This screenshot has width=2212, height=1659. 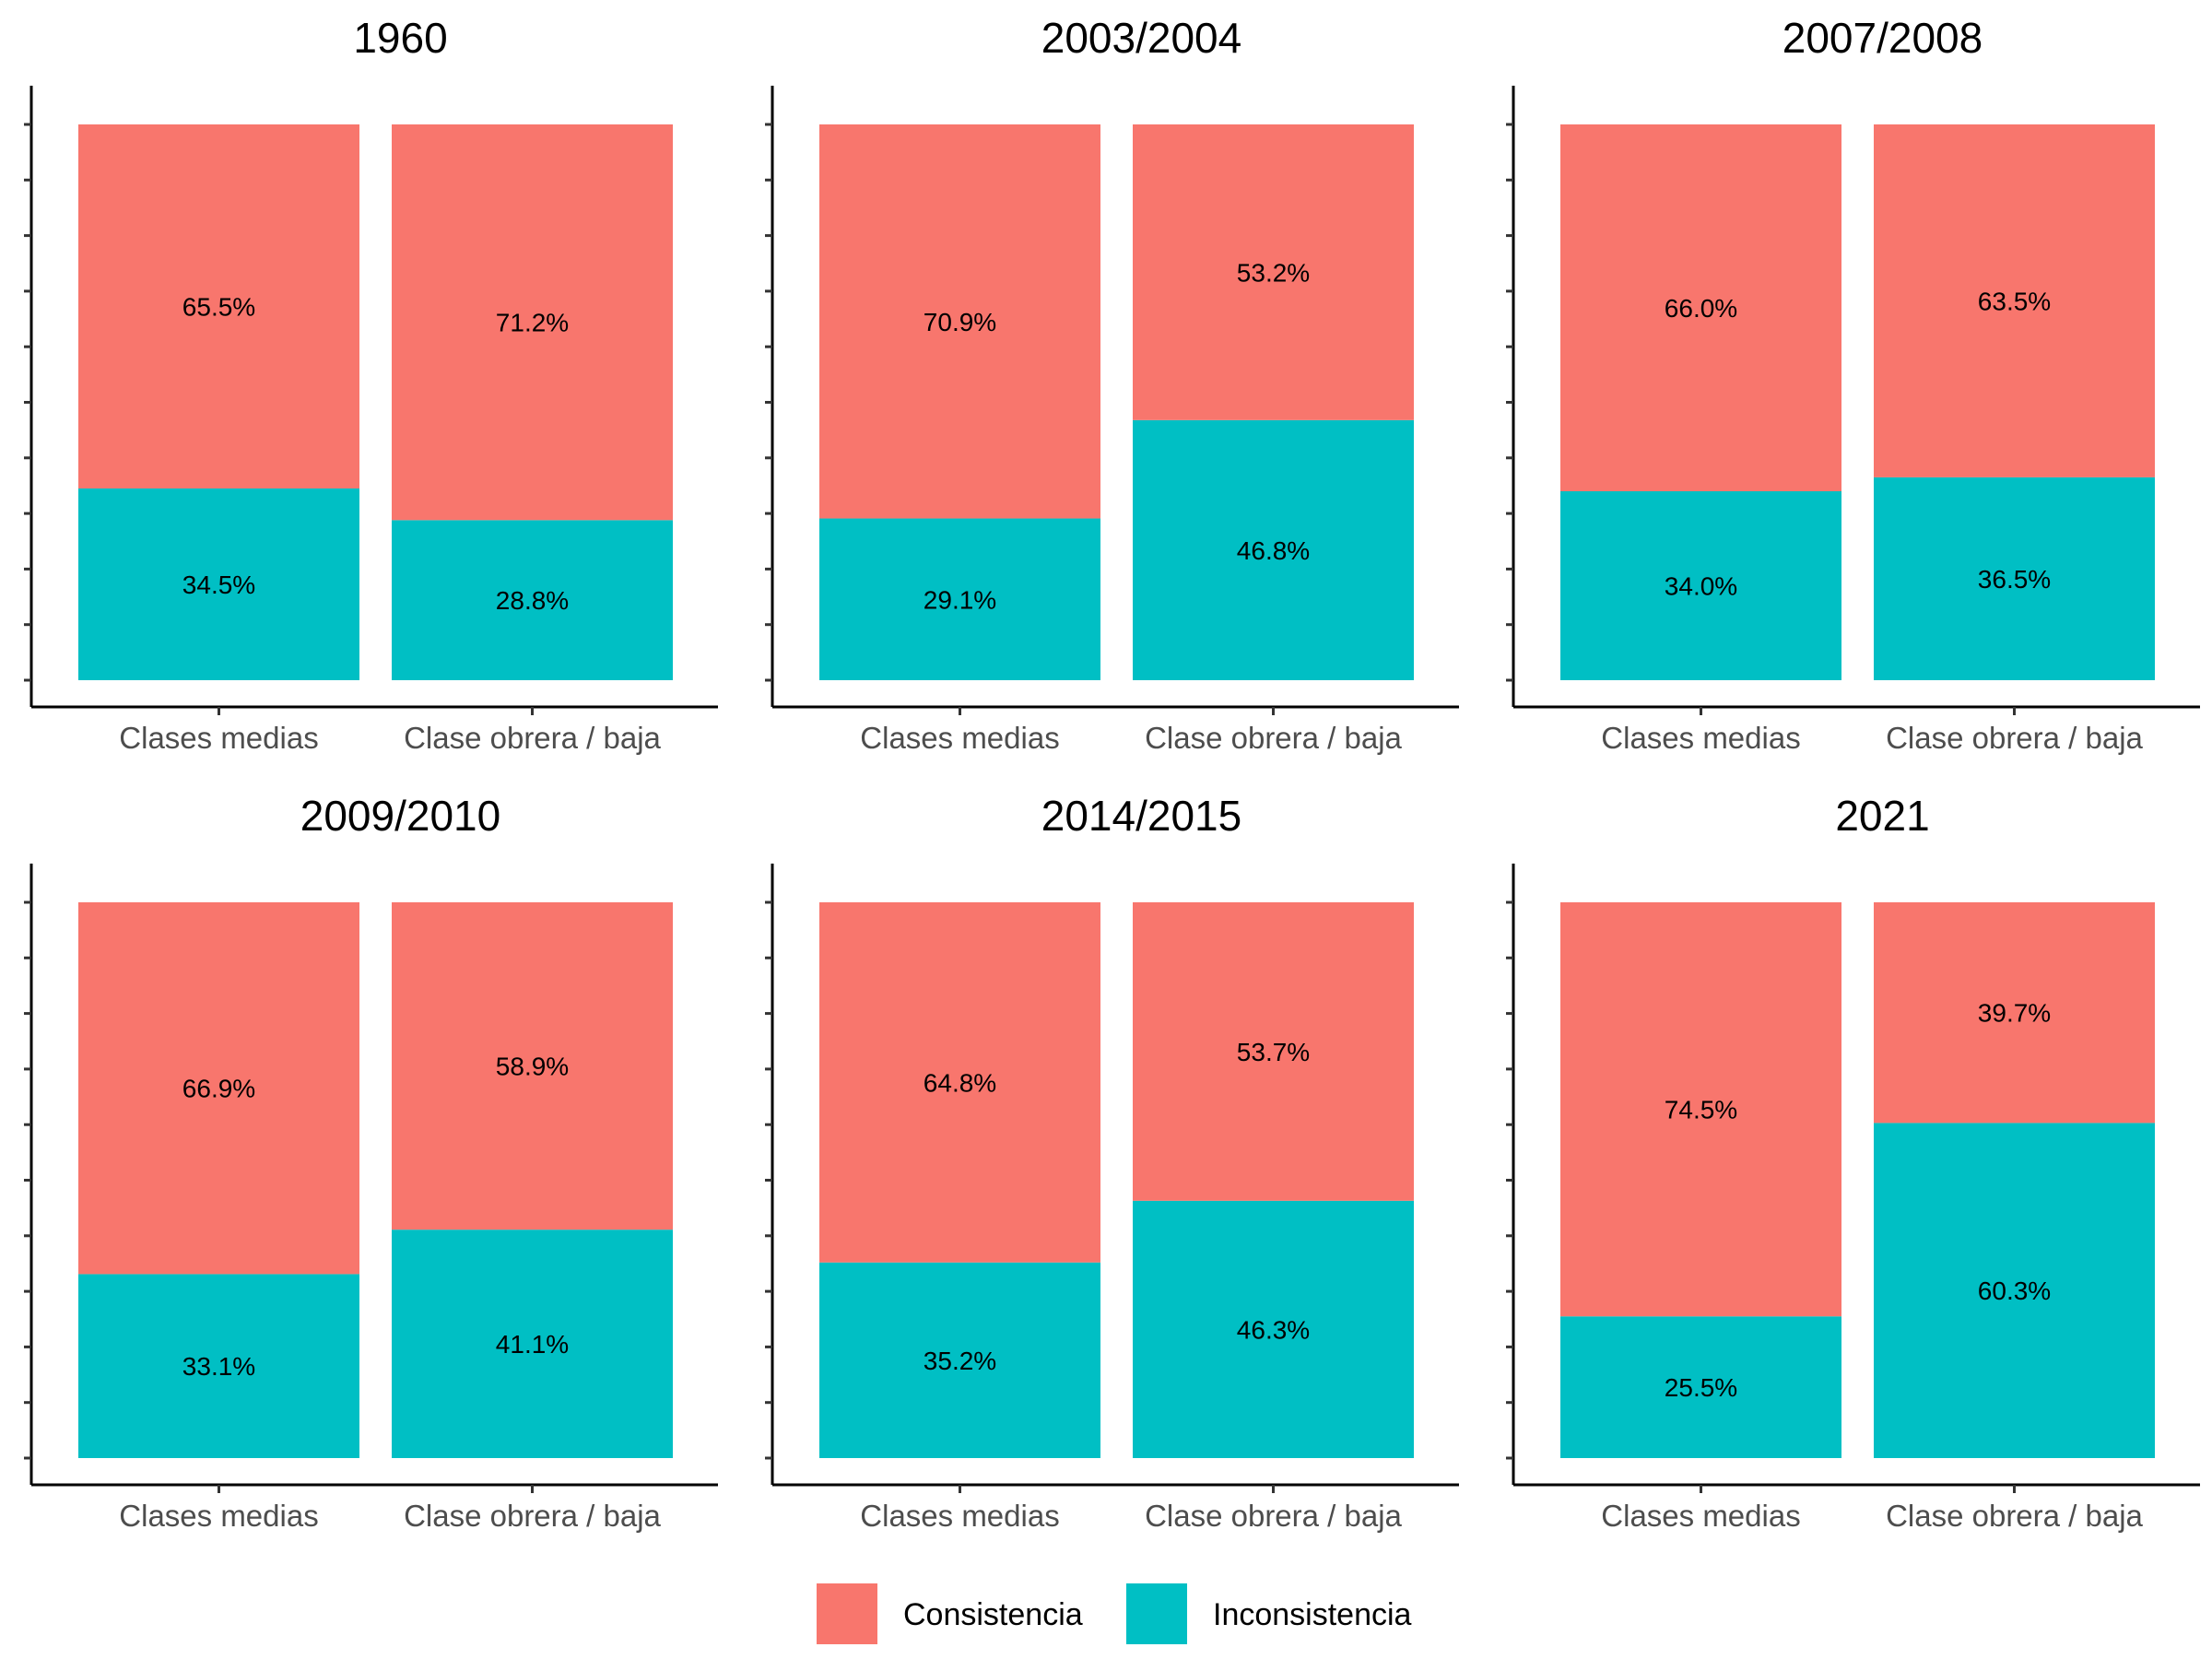 I want to click on panel-title: 2021, so click(x=1882, y=816).